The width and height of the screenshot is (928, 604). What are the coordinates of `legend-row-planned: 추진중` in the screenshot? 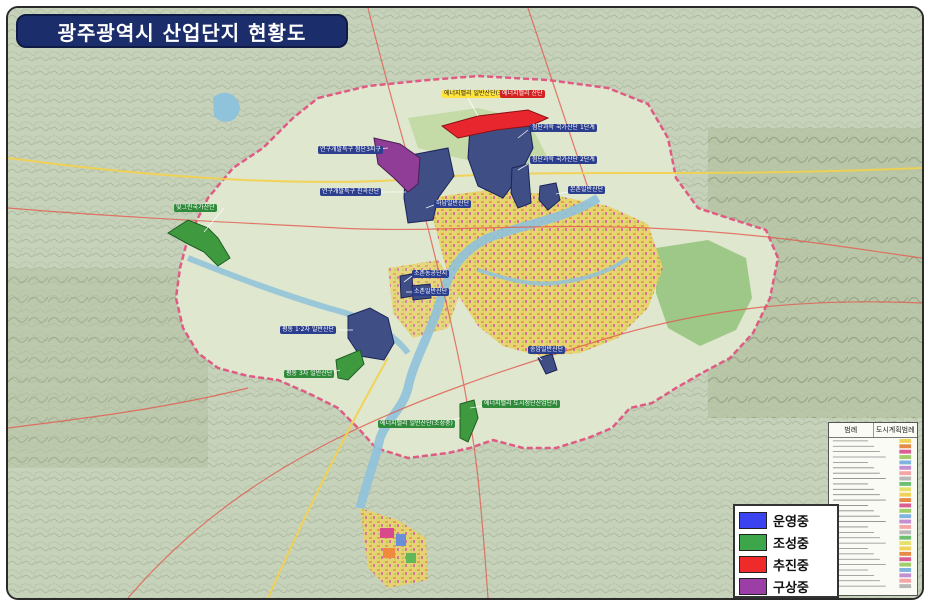 It's located at (786, 564).